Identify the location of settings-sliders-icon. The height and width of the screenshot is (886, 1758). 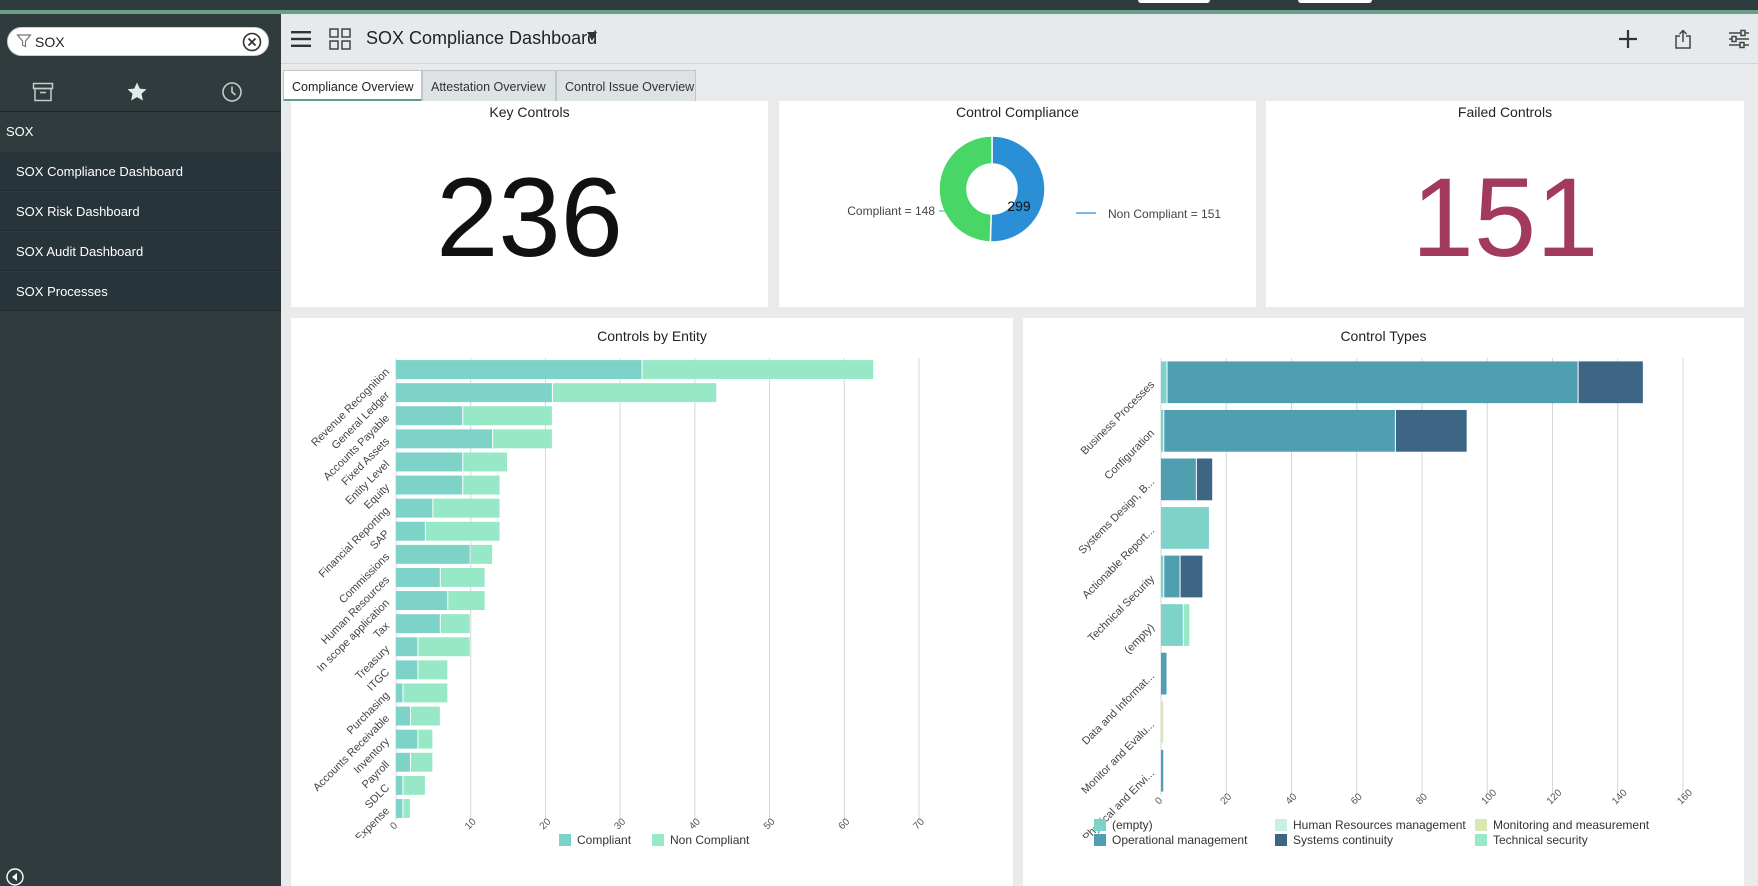
(1739, 39).